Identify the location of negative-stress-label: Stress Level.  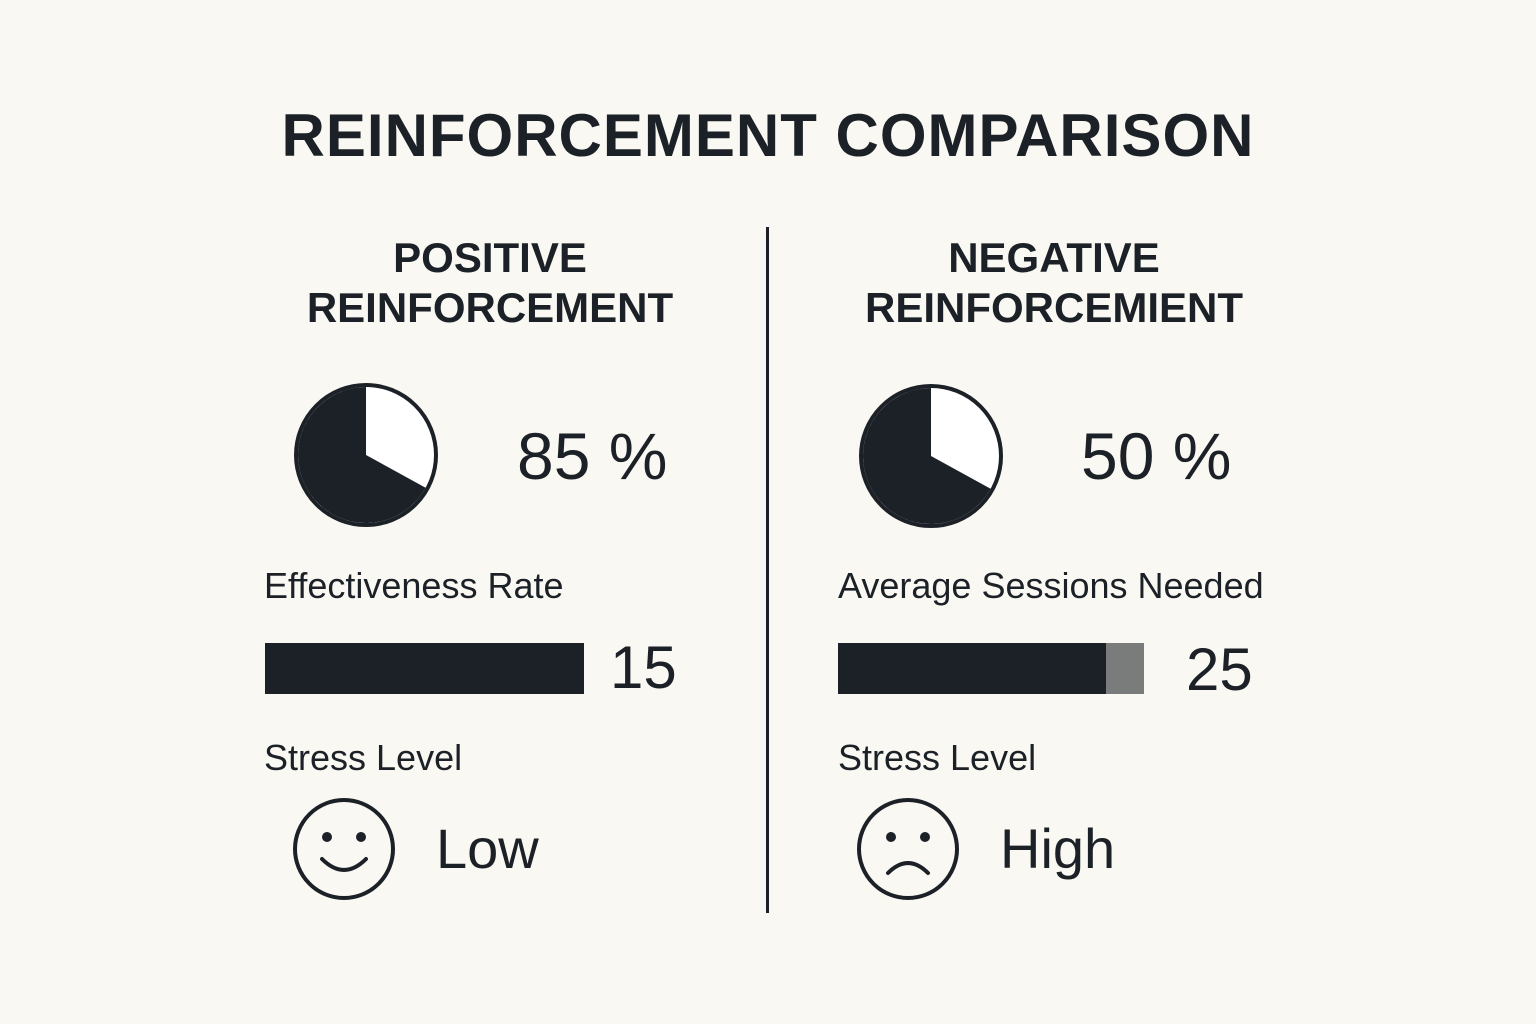
(937, 757).